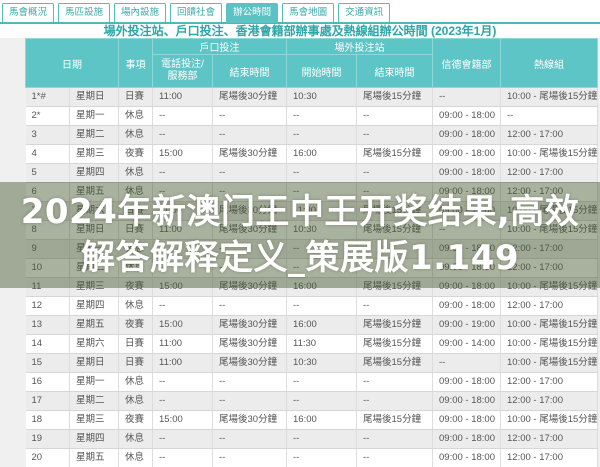  I want to click on cell-weekday: 星期日, so click(94, 97).